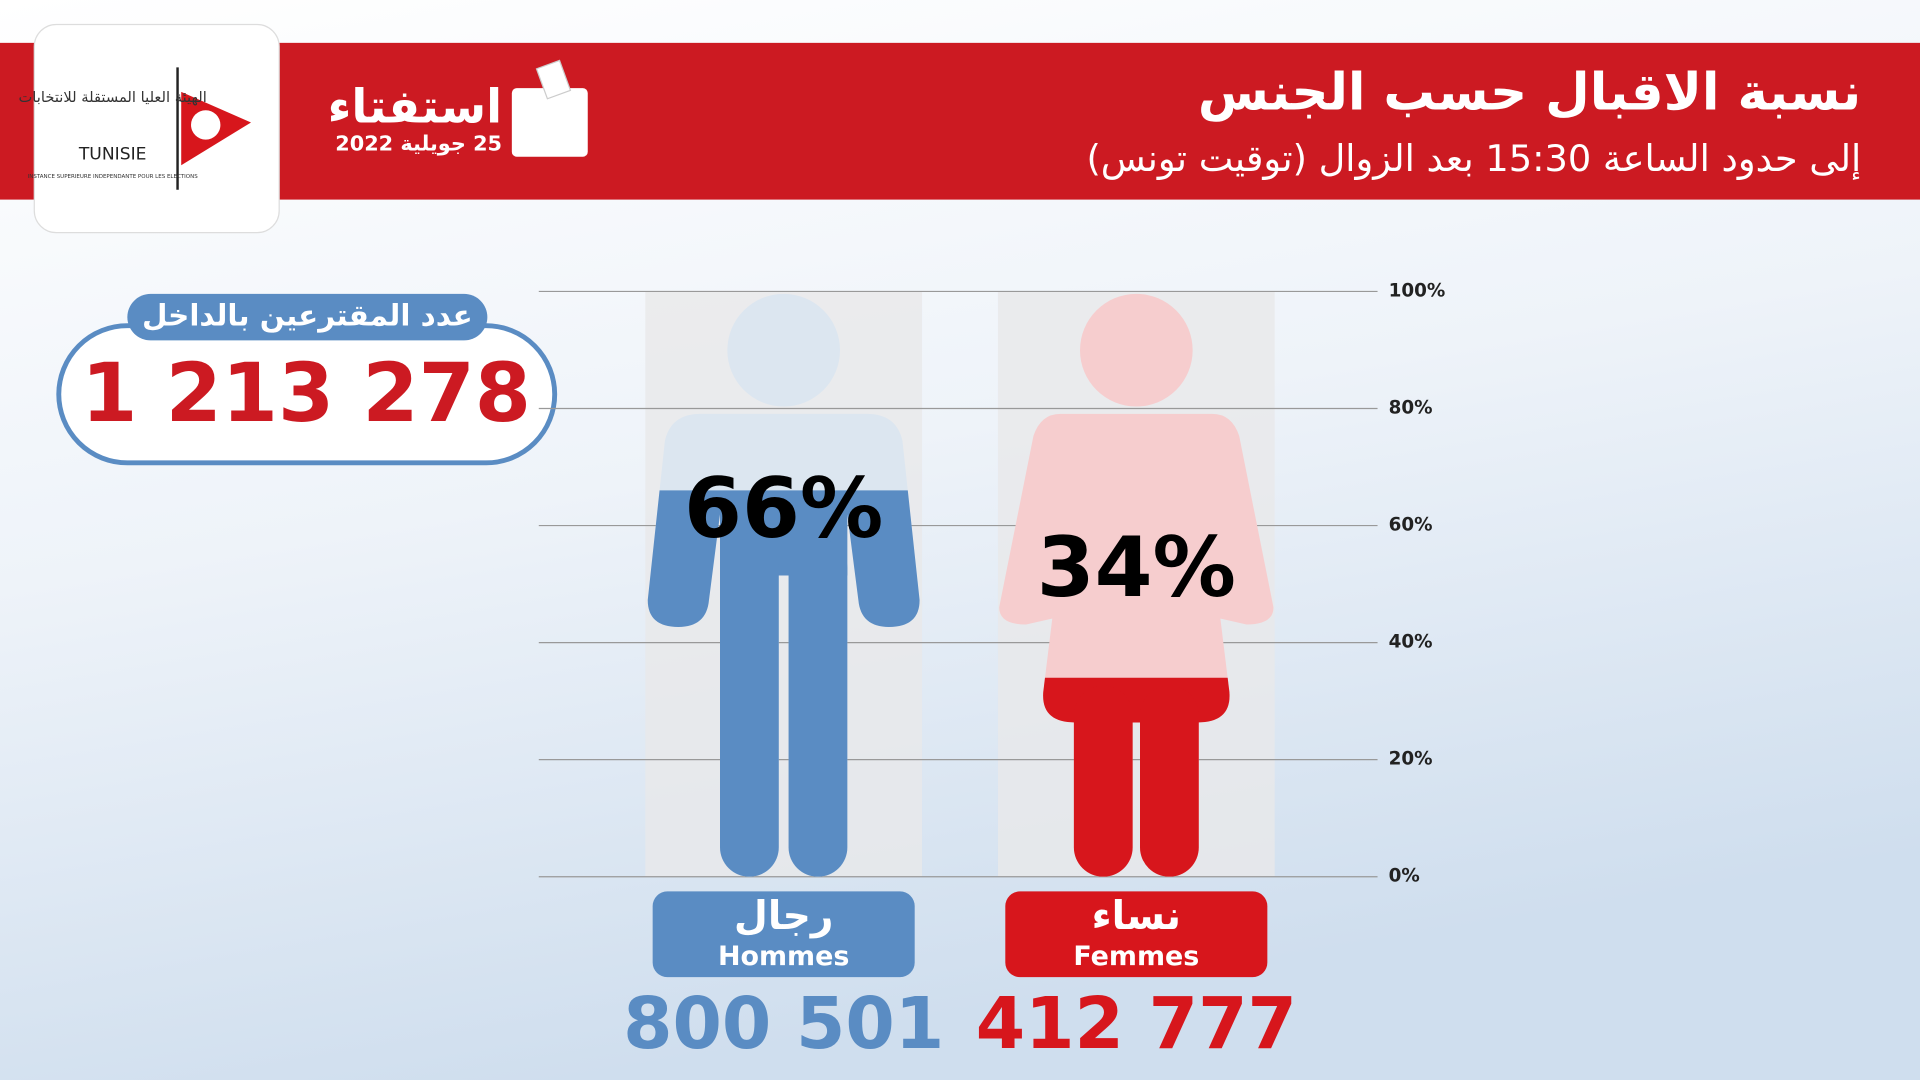 This screenshot has height=1080, width=1920. I want to click on y-tick-label: 60%, so click(1411, 525).